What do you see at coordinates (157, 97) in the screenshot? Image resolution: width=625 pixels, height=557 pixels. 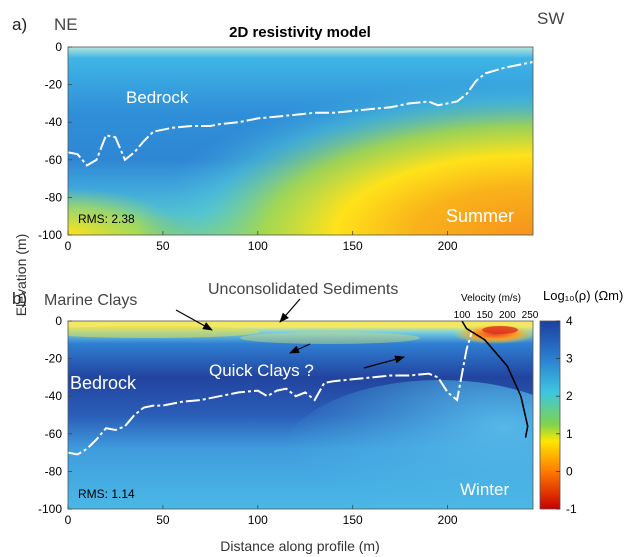 I see `bedrock-label-a: Bedrock` at bounding box center [157, 97].